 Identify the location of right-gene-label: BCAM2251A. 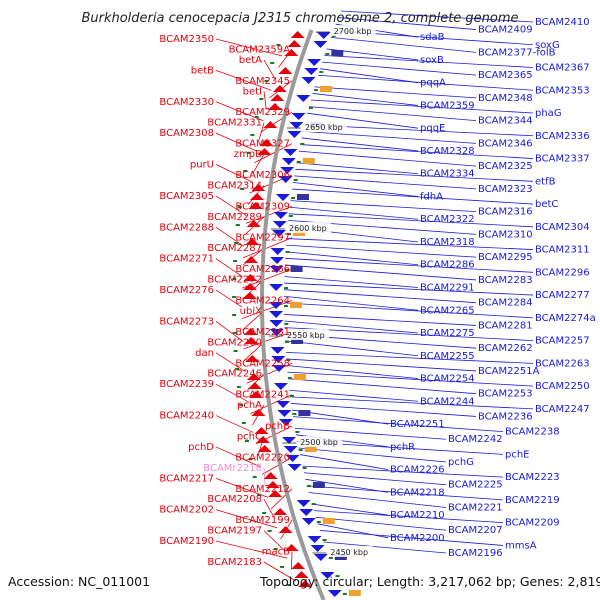
(509, 371).